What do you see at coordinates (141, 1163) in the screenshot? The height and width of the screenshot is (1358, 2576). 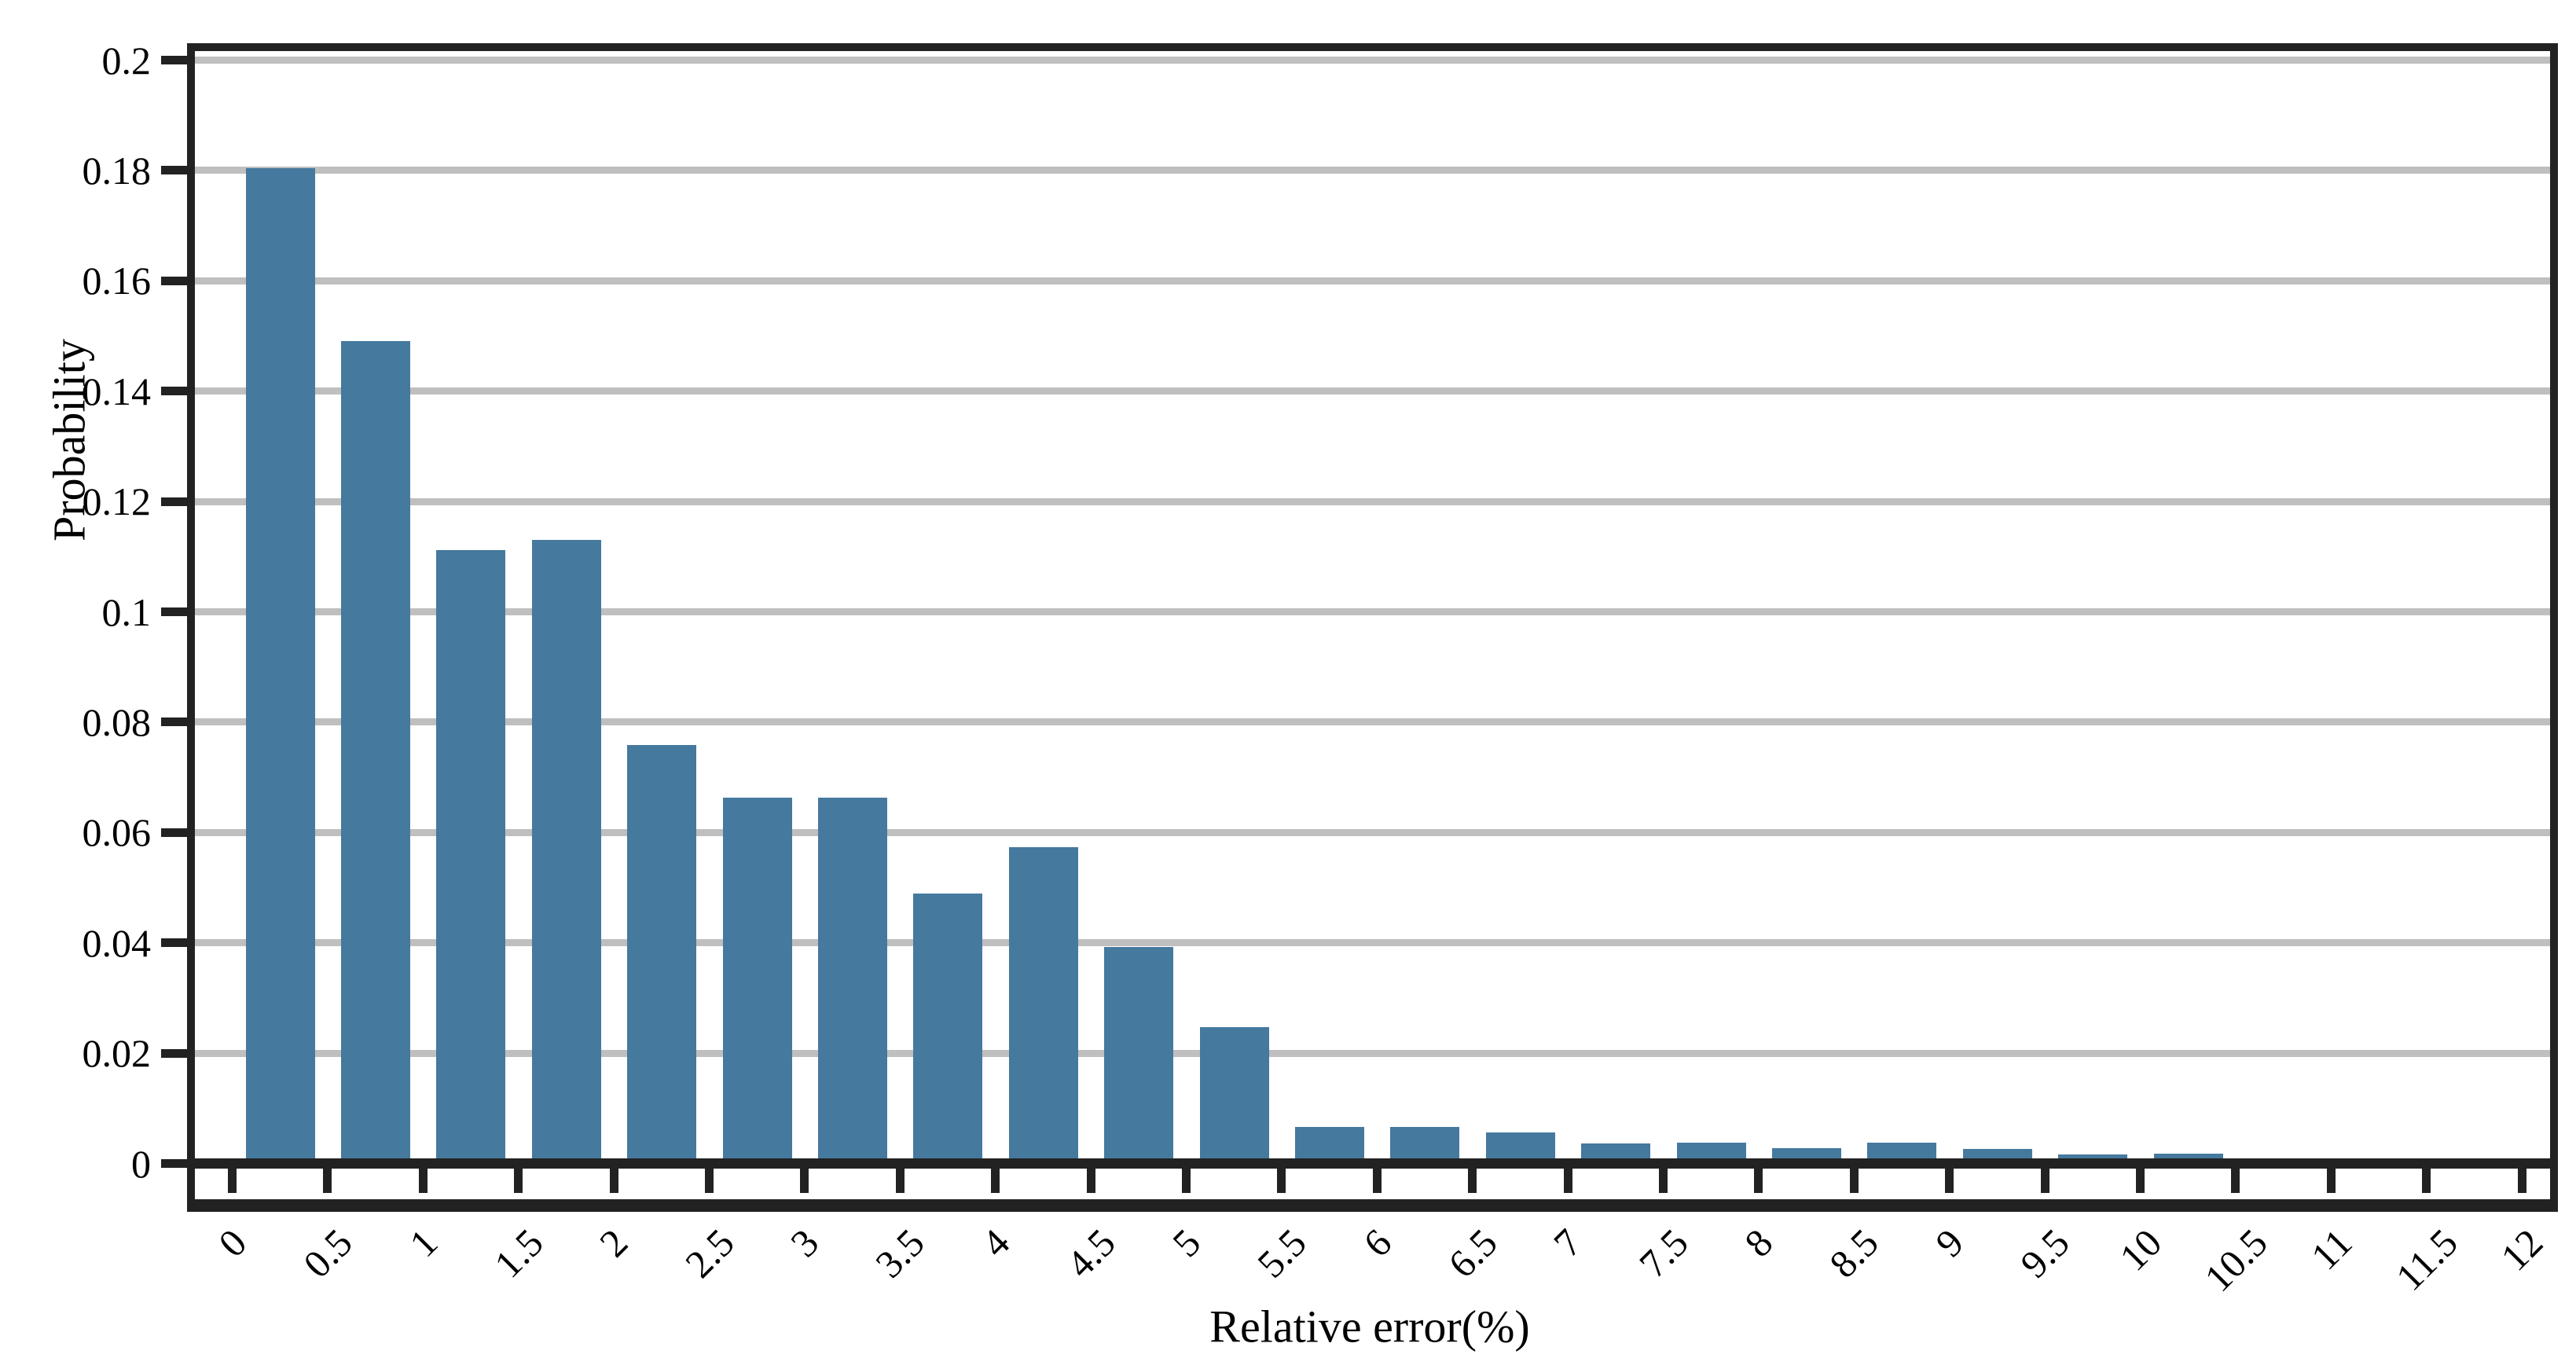 I see `y-tick-label: 0` at bounding box center [141, 1163].